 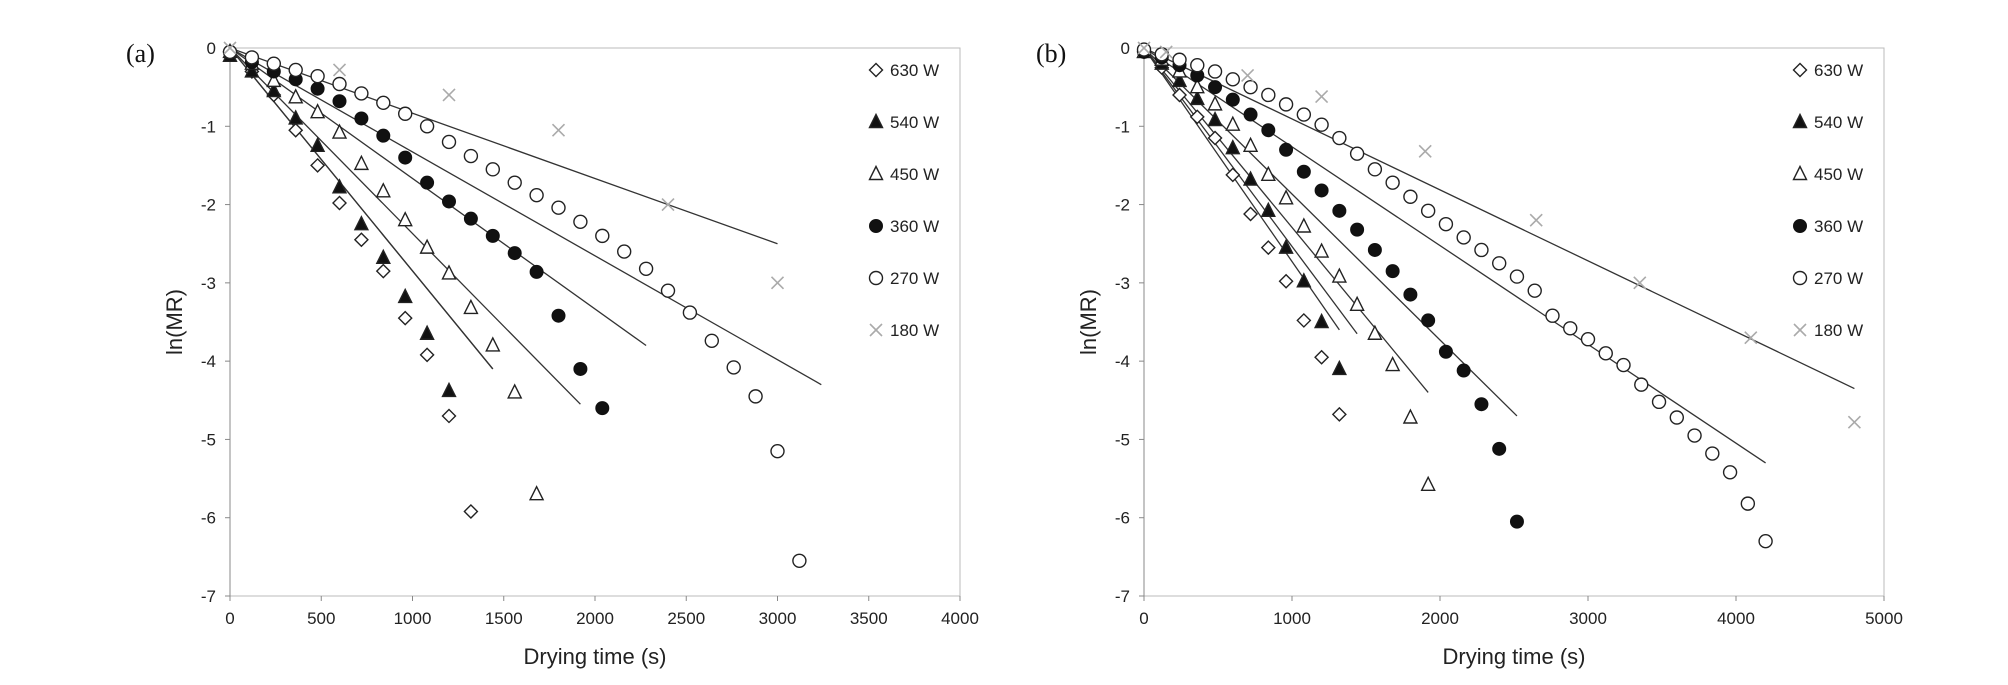 I want to click on legend-label: 270 W, so click(x=914, y=278).